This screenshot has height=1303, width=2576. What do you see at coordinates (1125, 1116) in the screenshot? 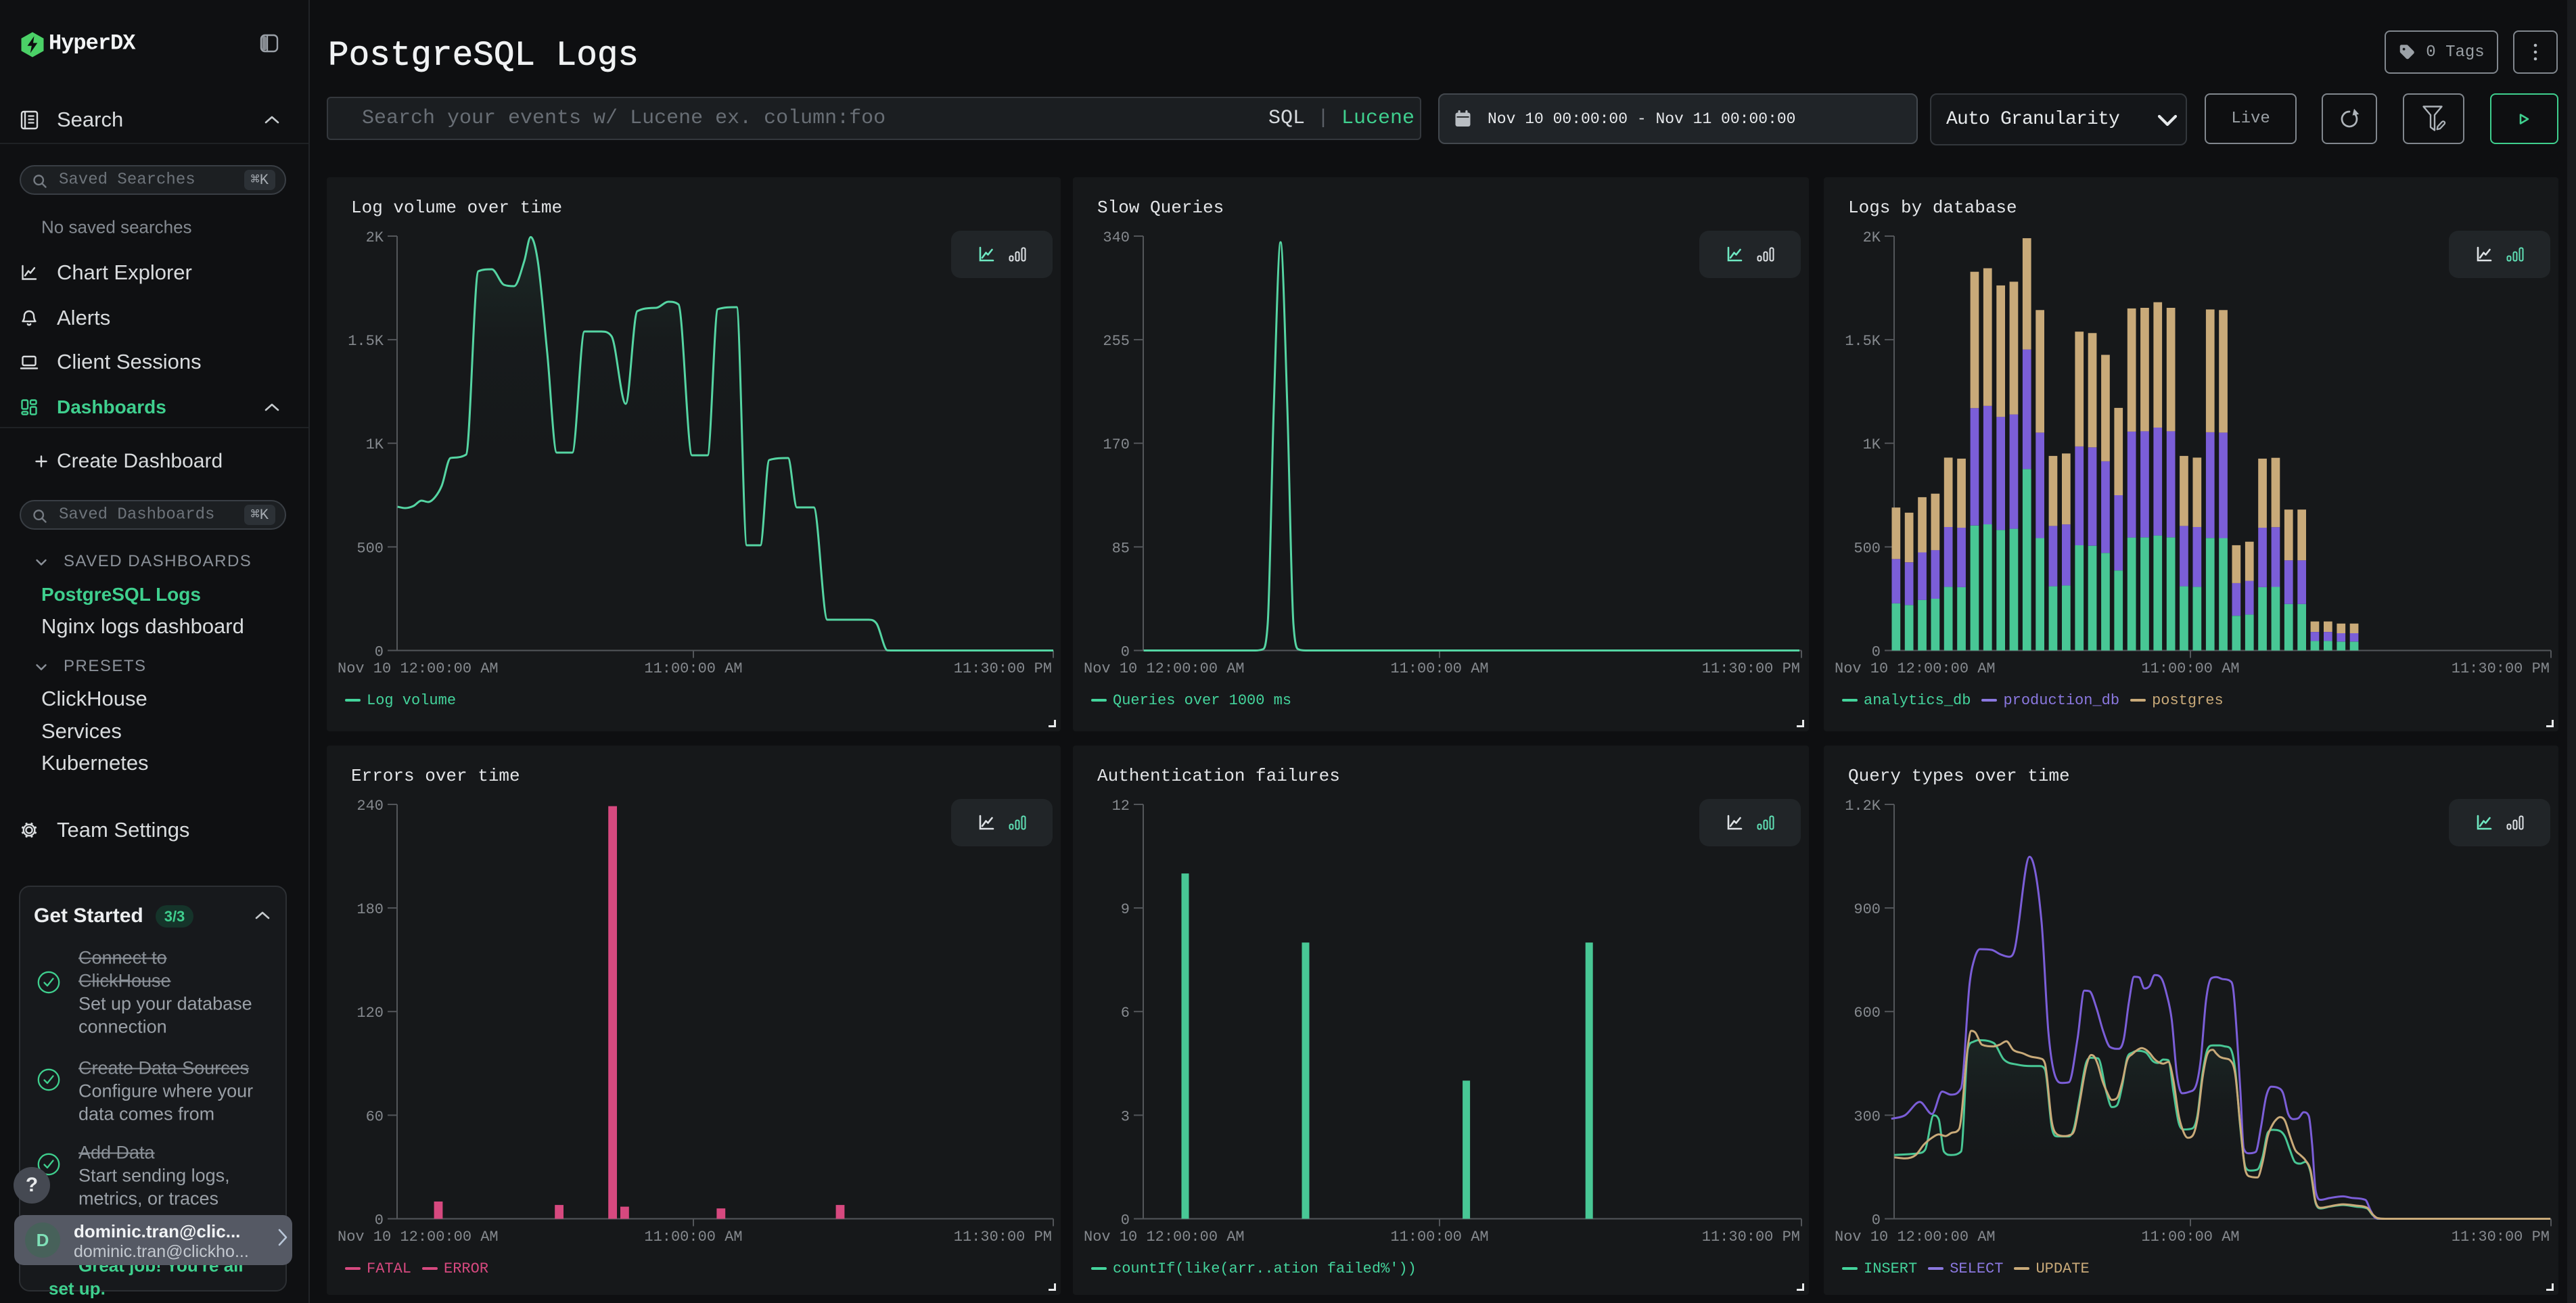
I see `svg-text: 3` at bounding box center [1125, 1116].